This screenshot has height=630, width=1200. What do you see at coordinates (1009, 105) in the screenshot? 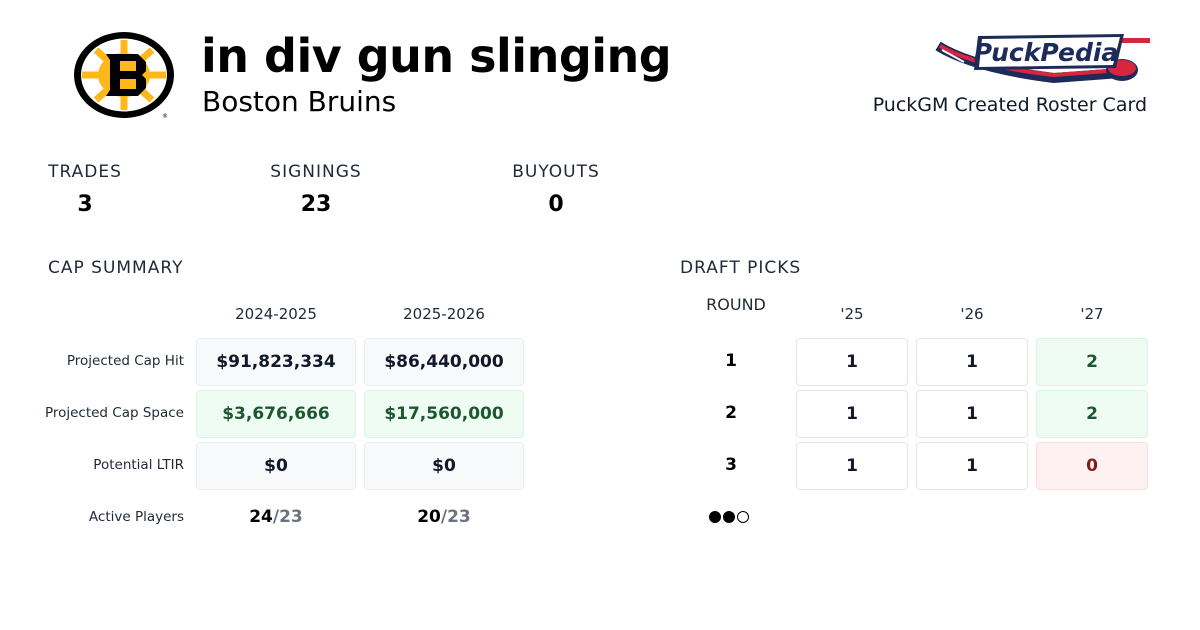
I see `brand-caption: PuckGM Created Roster Card` at bounding box center [1009, 105].